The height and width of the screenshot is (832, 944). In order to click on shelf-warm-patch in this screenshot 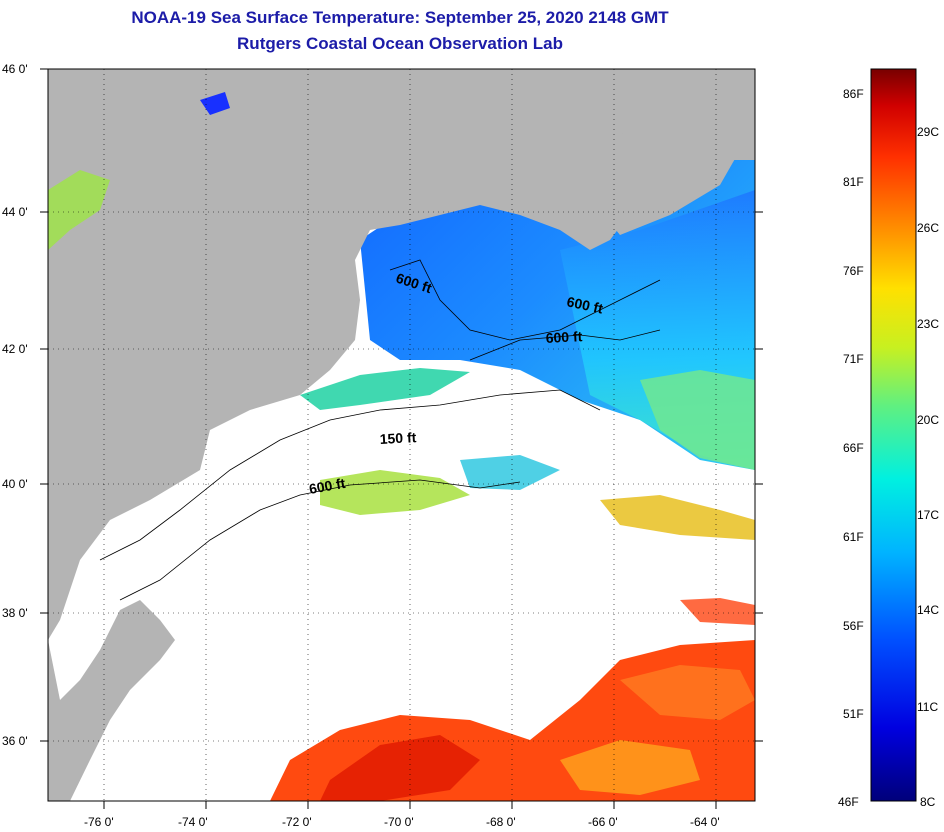, I will do `click(697, 420)`.